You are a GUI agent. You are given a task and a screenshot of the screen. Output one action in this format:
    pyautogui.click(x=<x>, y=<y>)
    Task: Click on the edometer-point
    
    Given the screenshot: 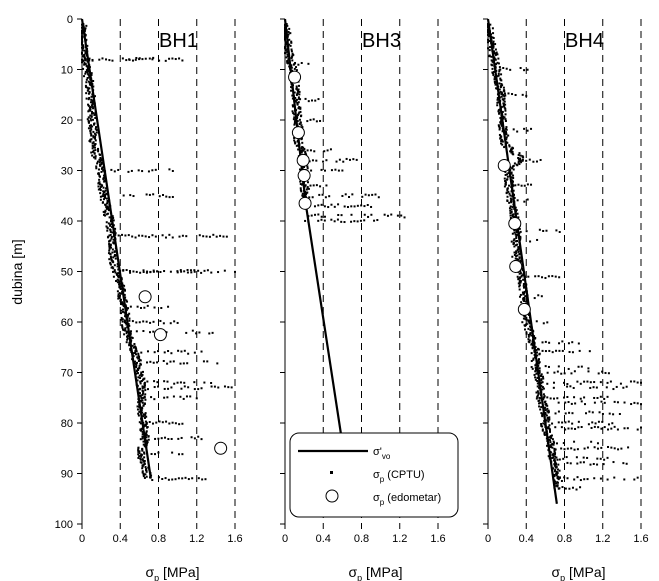 What is the action you would take?
    pyautogui.click(x=515, y=224)
    